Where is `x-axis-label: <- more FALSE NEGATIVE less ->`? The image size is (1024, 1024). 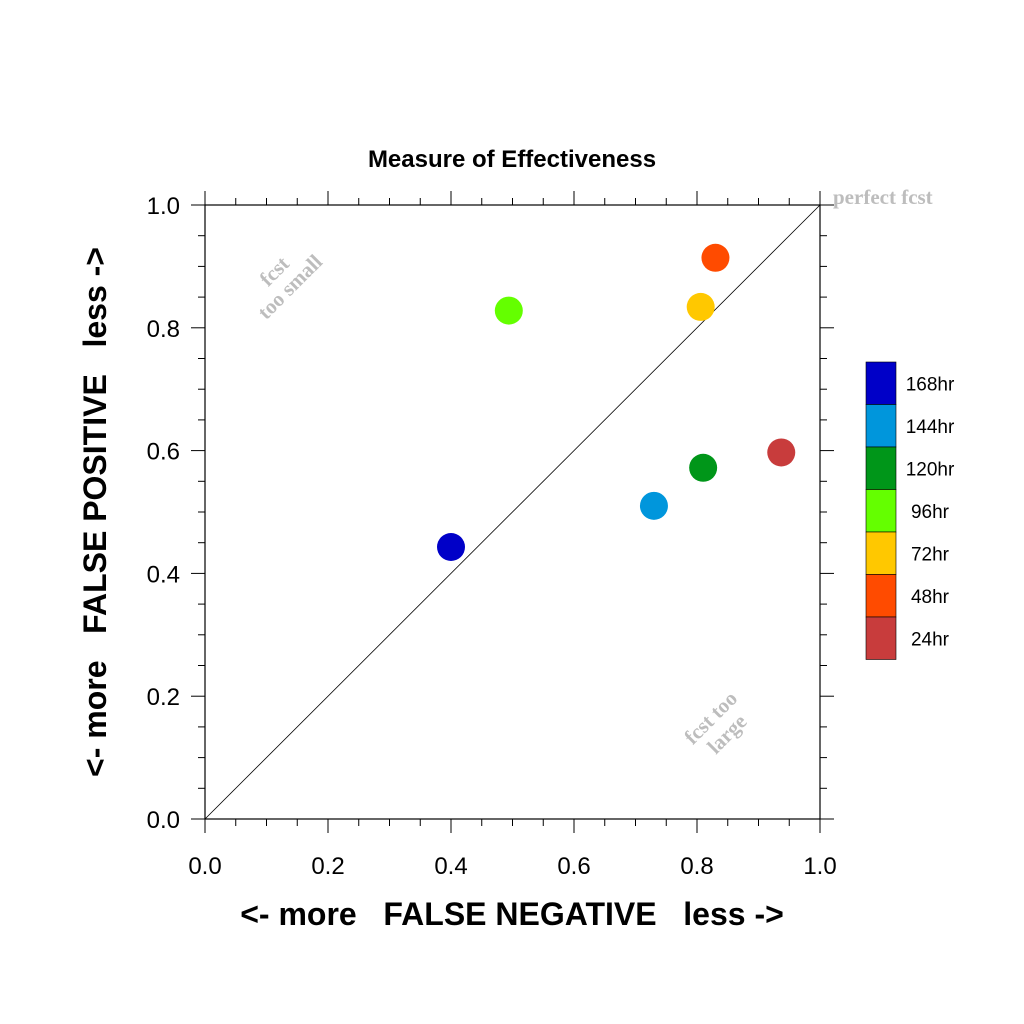 x-axis-label: <- more FALSE NEGATIVE less -> is located at coordinates (512, 914).